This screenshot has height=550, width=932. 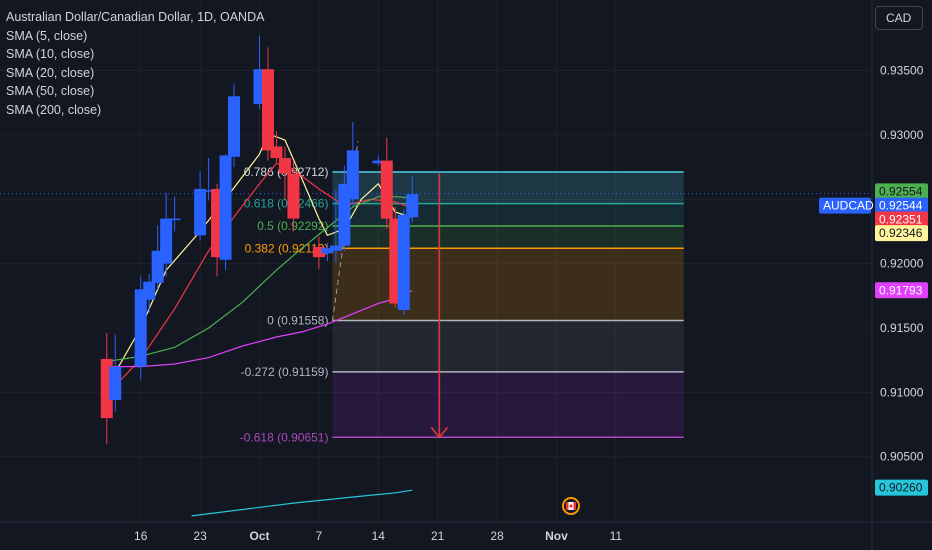 I want to click on time-tick-label: 23, so click(x=200, y=536).